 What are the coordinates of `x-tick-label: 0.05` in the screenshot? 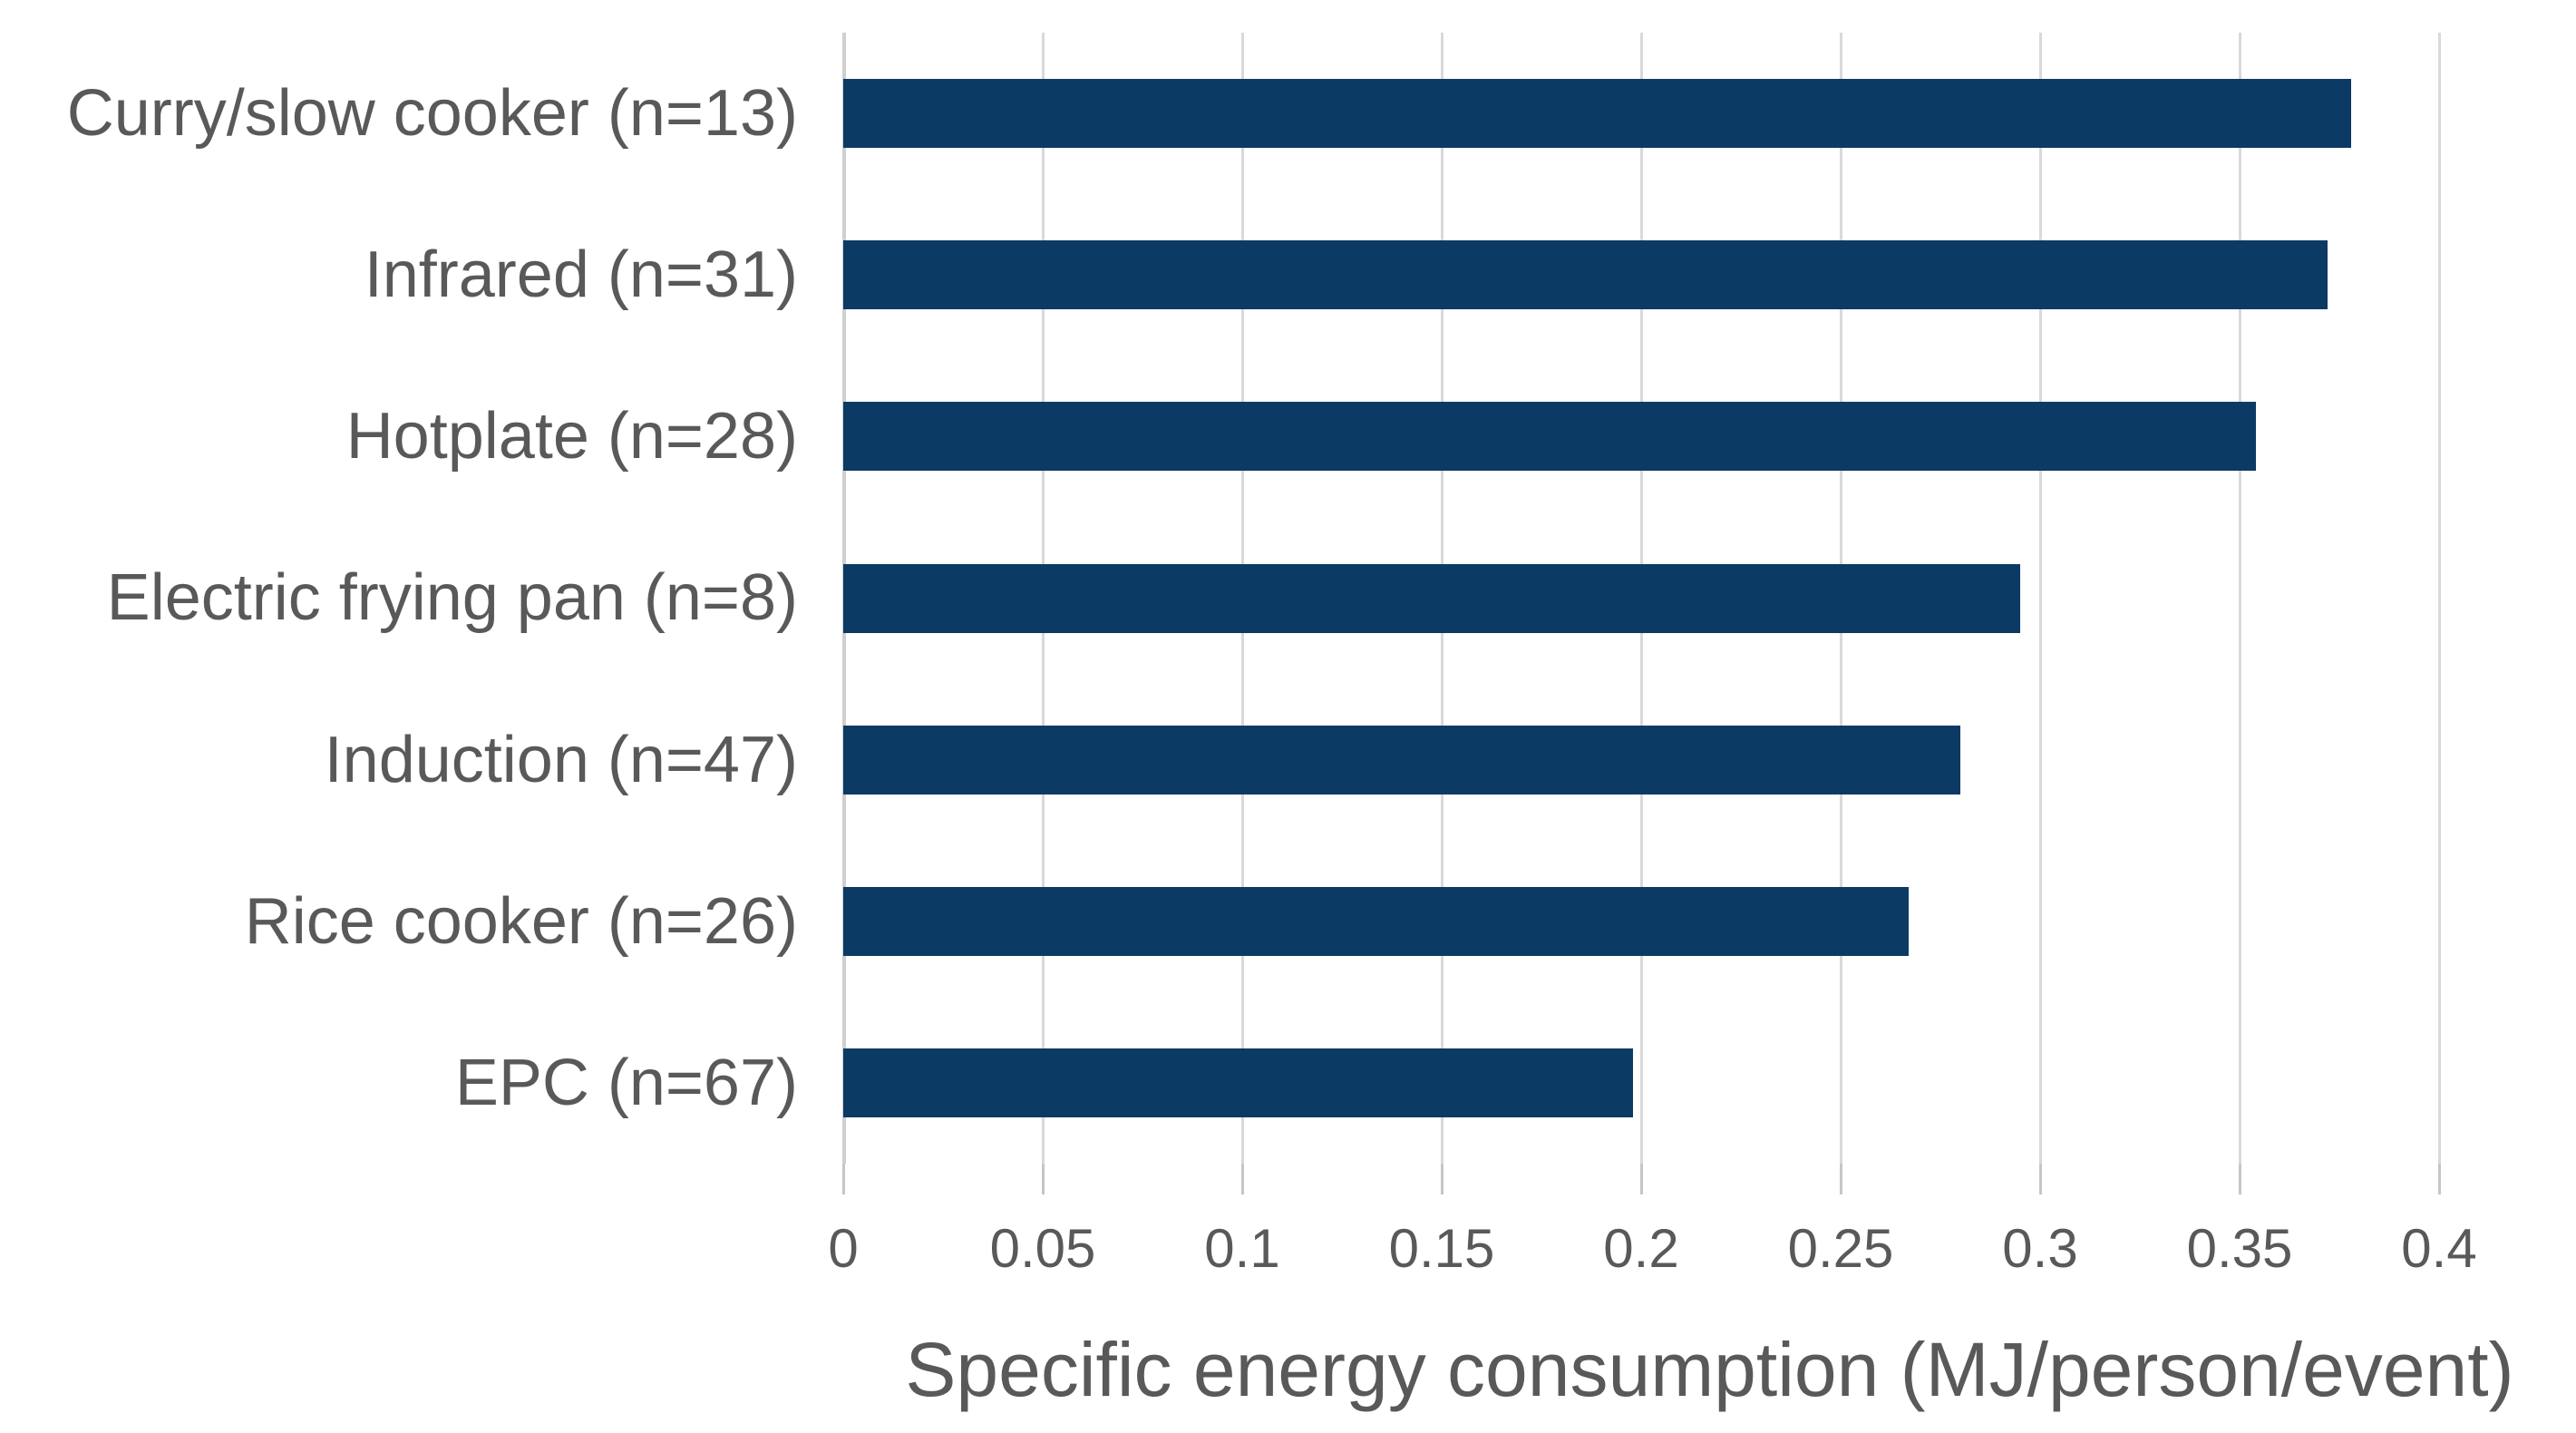 It's located at (1042, 1248).